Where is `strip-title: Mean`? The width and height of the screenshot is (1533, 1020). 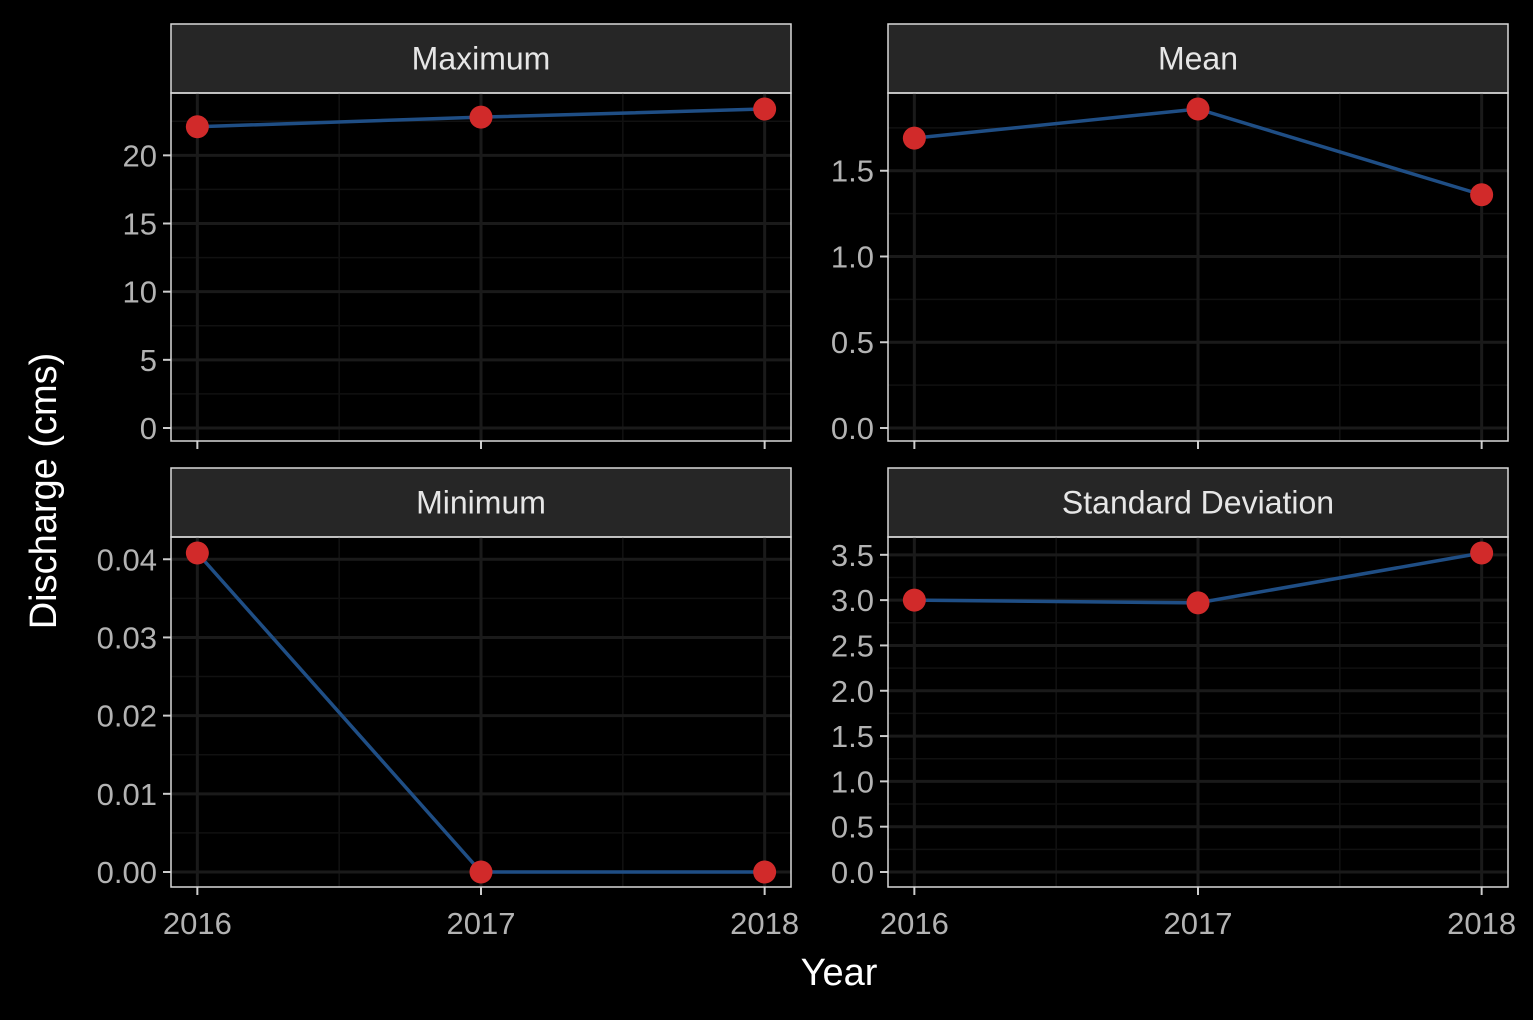 strip-title: Mean is located at coordinates (1198, 59).